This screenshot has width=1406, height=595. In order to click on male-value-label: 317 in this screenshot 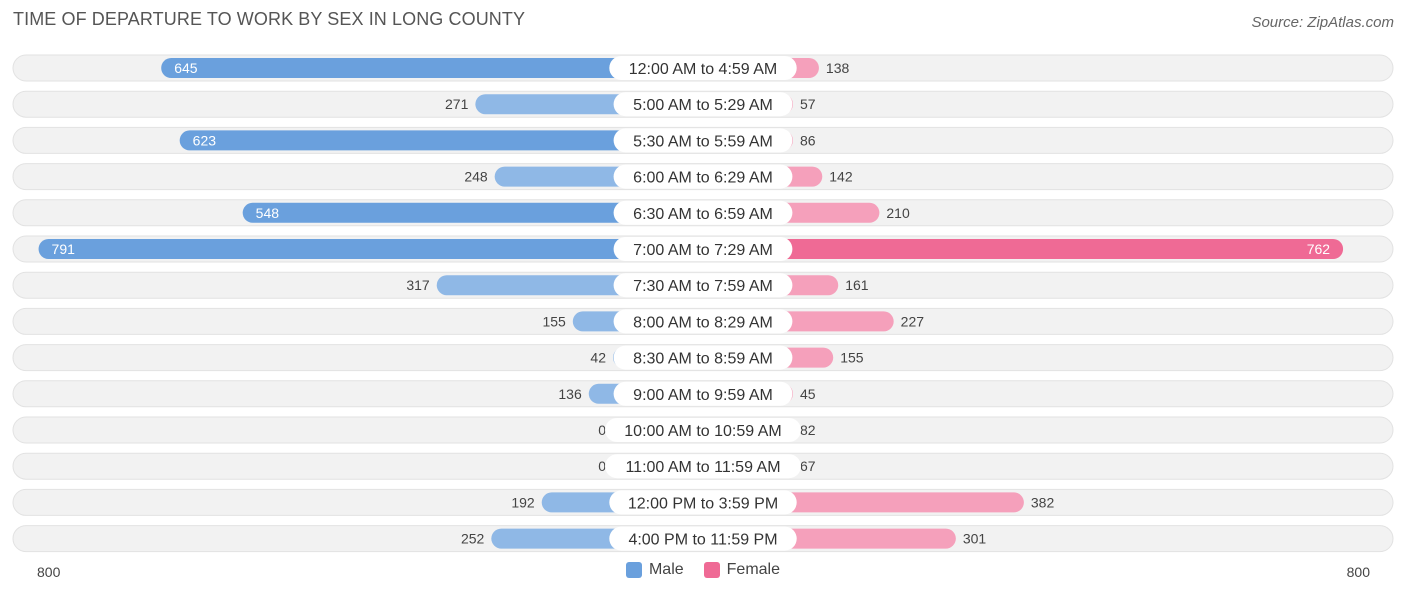, I will do `click(418, 285)`.